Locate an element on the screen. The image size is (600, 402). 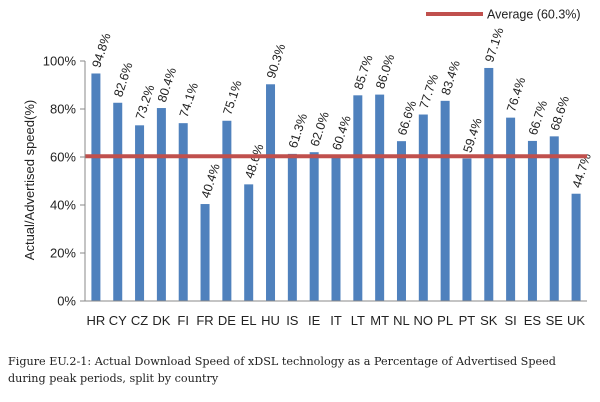
x-tick-label: NL is located at coordinates (401, 320).